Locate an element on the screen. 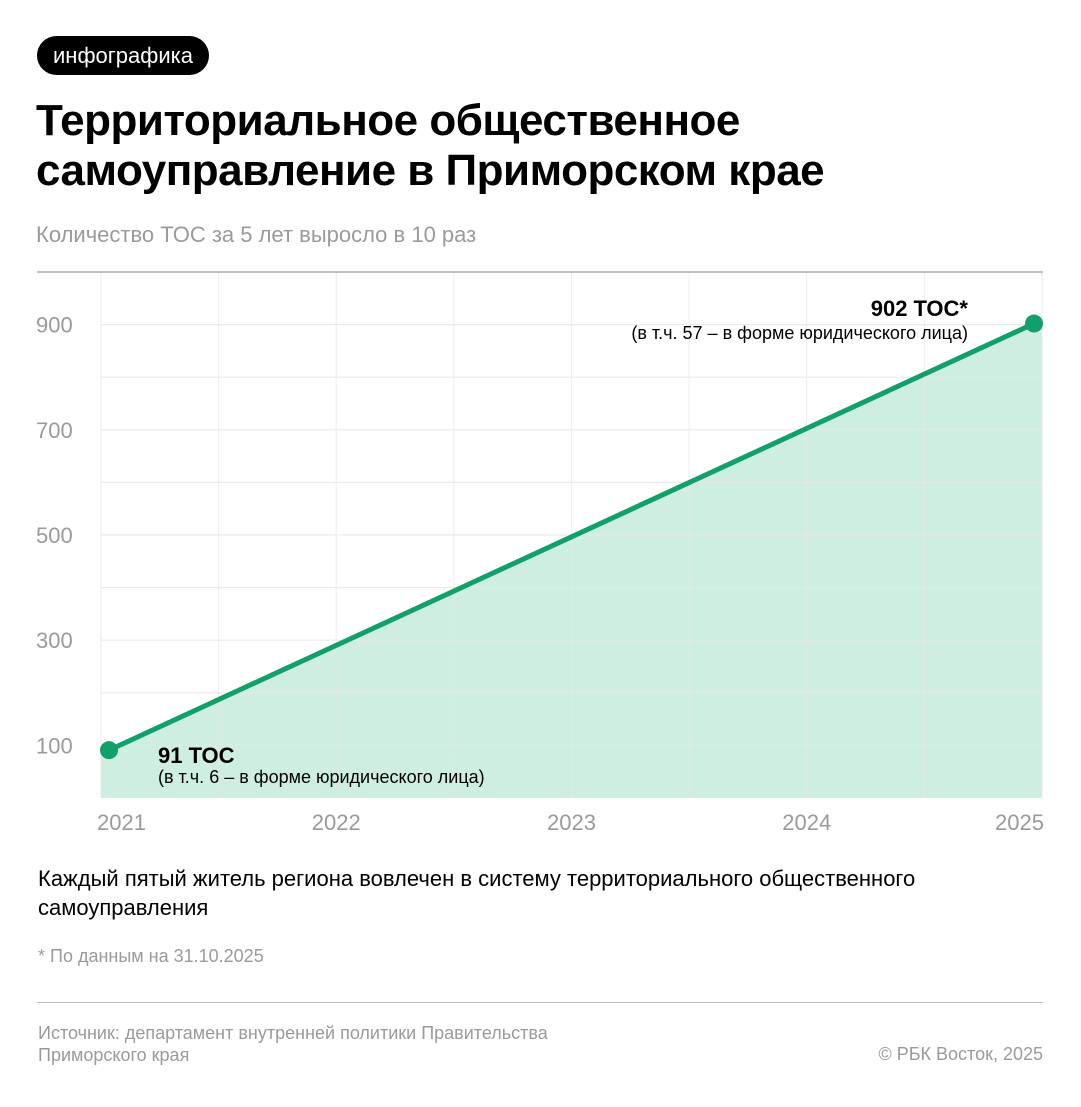 This screenshot has width=1081, height=1107. x-tick-label: 2022 is located at coordinates (336, 822).